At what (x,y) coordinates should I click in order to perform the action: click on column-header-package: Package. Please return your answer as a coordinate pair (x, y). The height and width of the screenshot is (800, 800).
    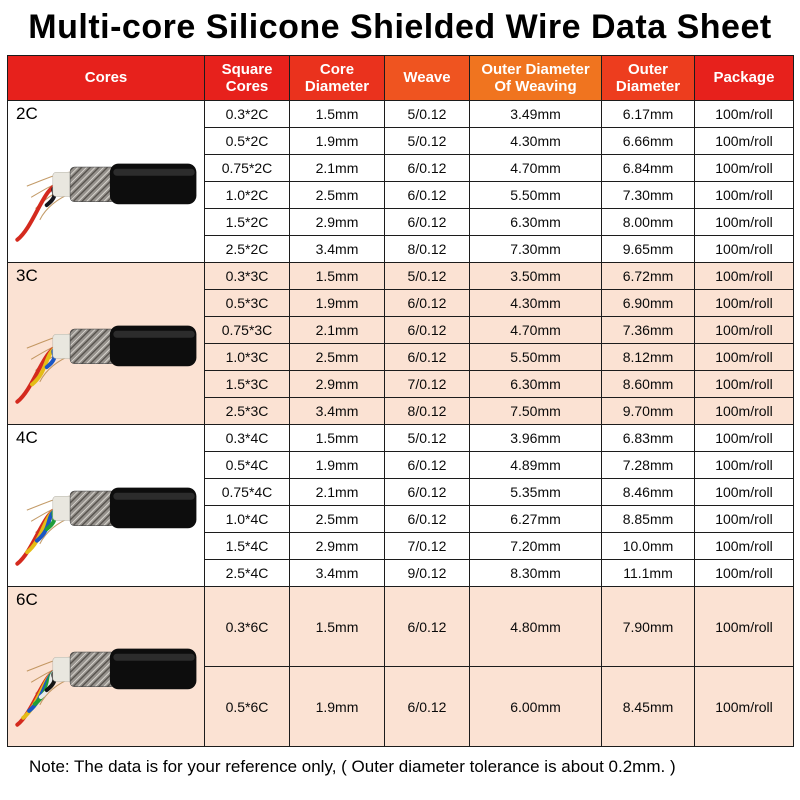
    Looking at the image, I should click on (744, 78).